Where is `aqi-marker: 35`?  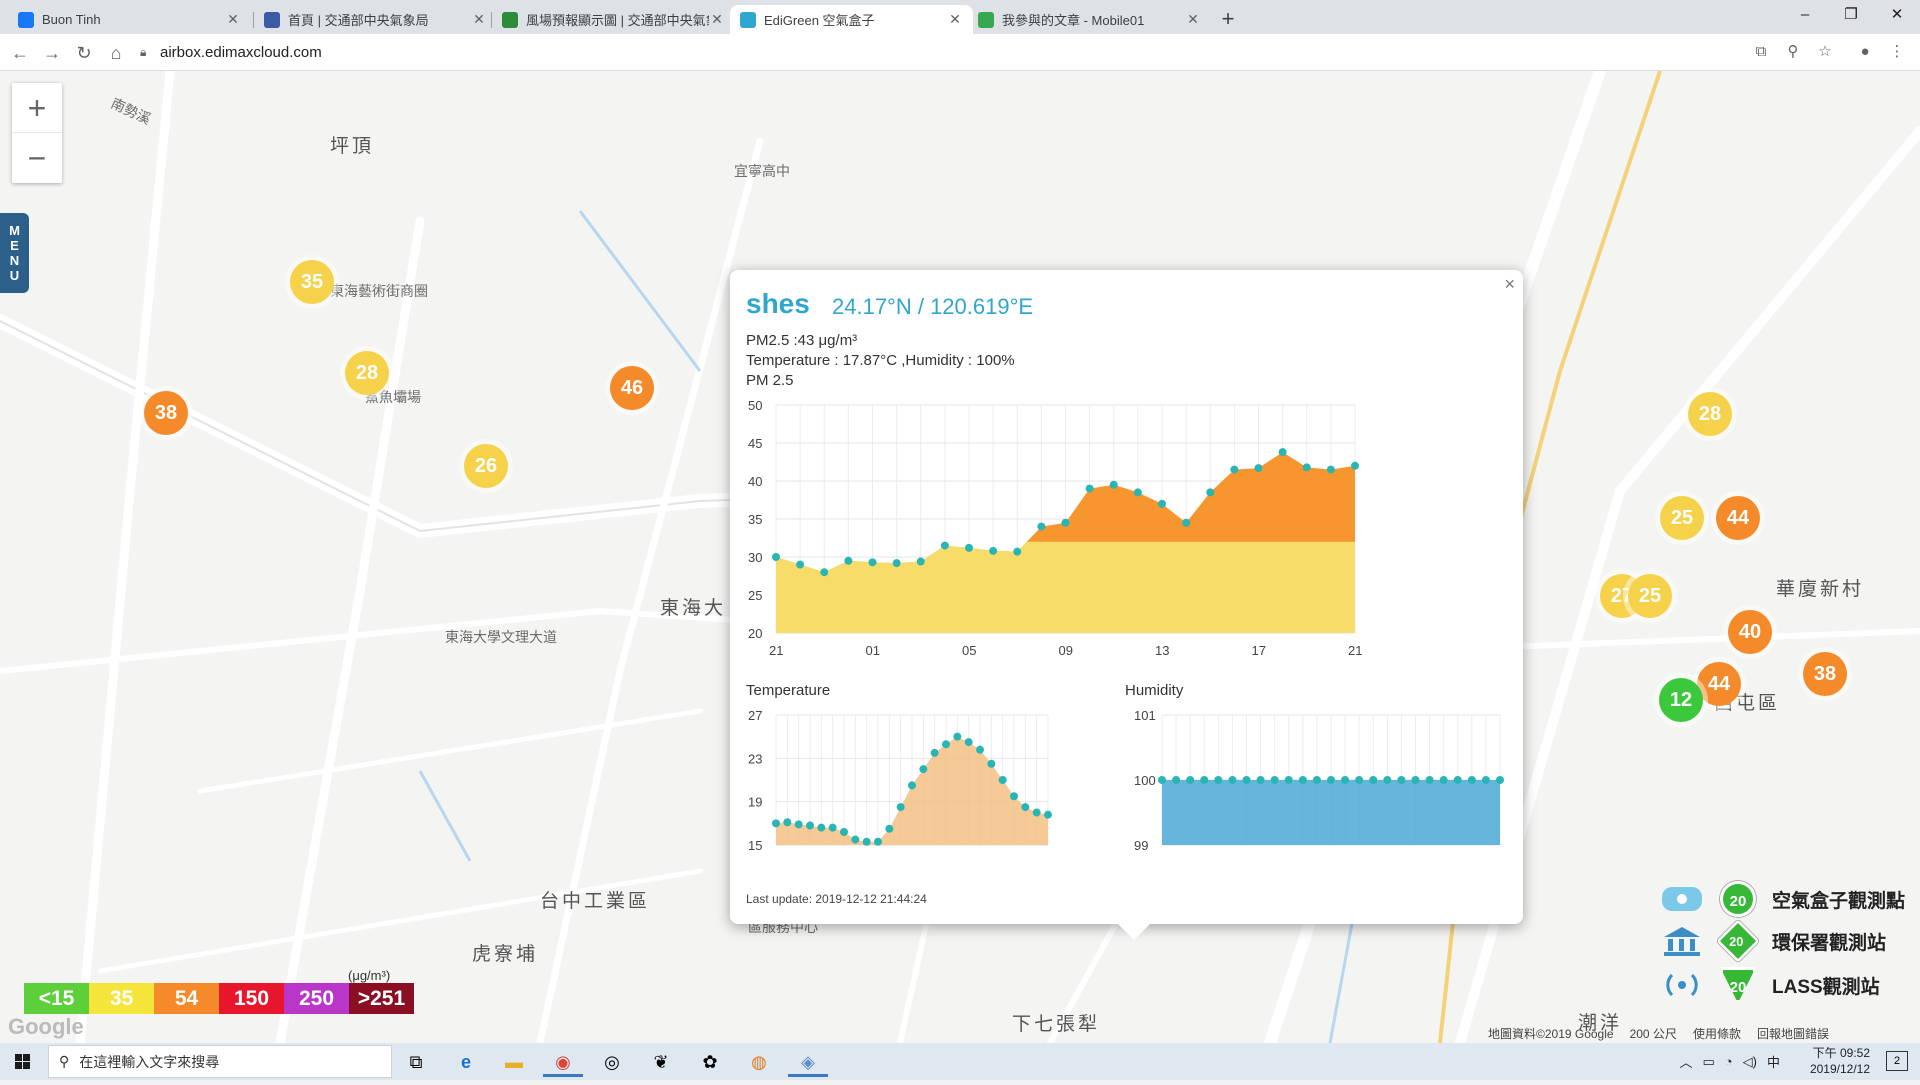 aqi-marker: 35 is located at coordinates (312, 282).